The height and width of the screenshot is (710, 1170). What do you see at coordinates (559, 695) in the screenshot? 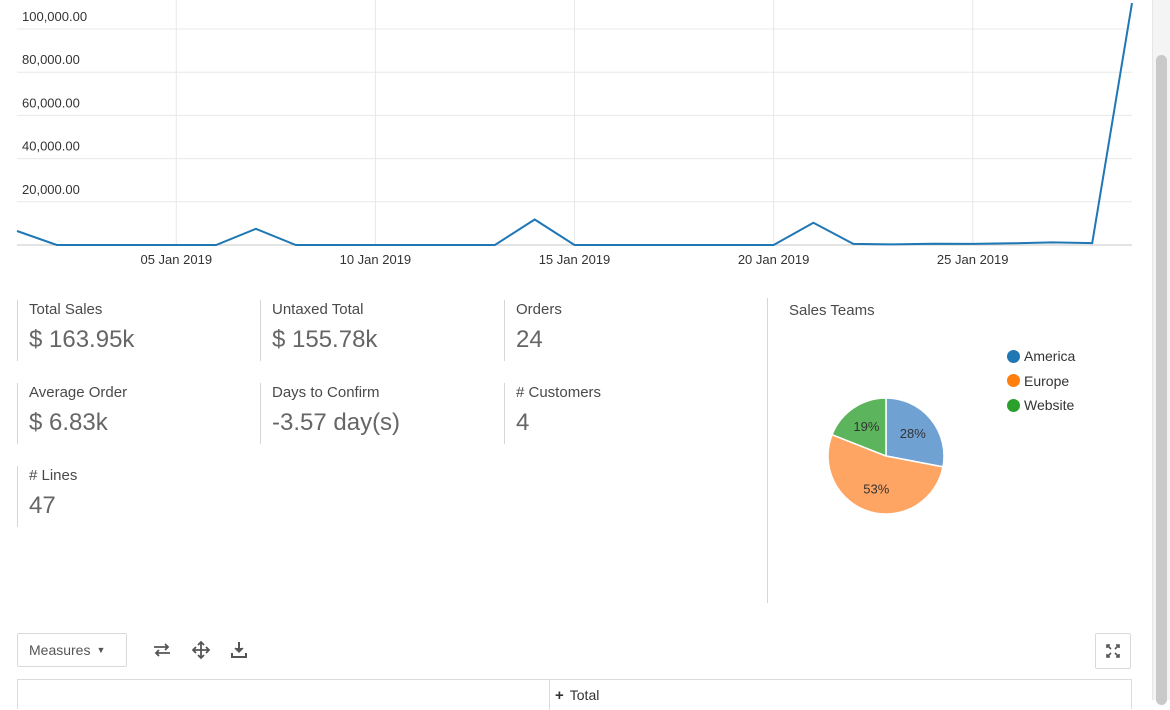
I see `plus-icon: +` at bounding box center [559, 695].